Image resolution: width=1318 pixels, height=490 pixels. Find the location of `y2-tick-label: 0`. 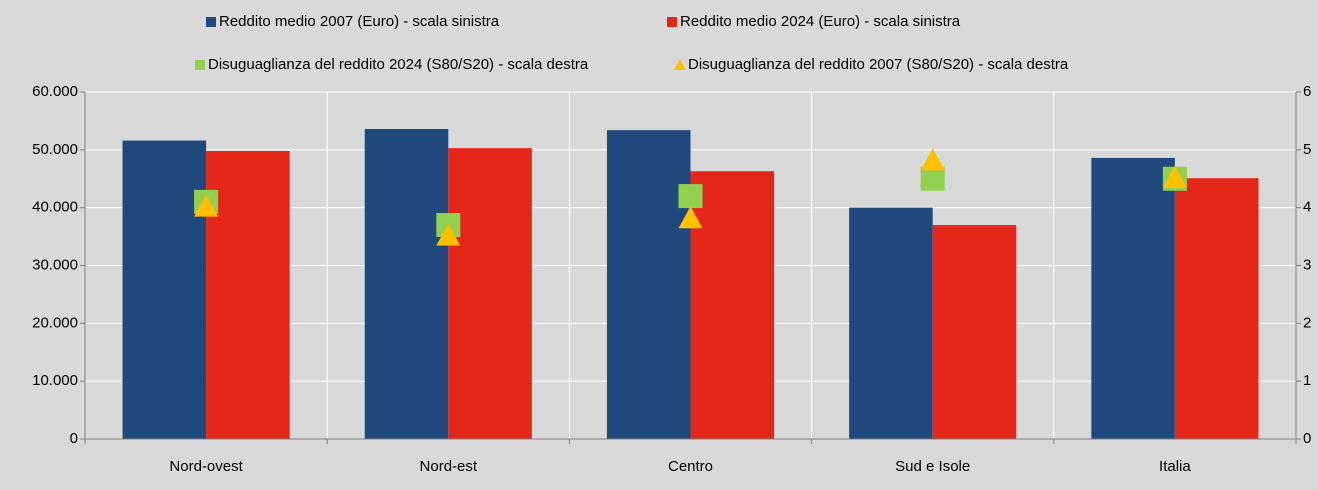

y2-tick-label: 0 is located at coordinates (1307, 438).